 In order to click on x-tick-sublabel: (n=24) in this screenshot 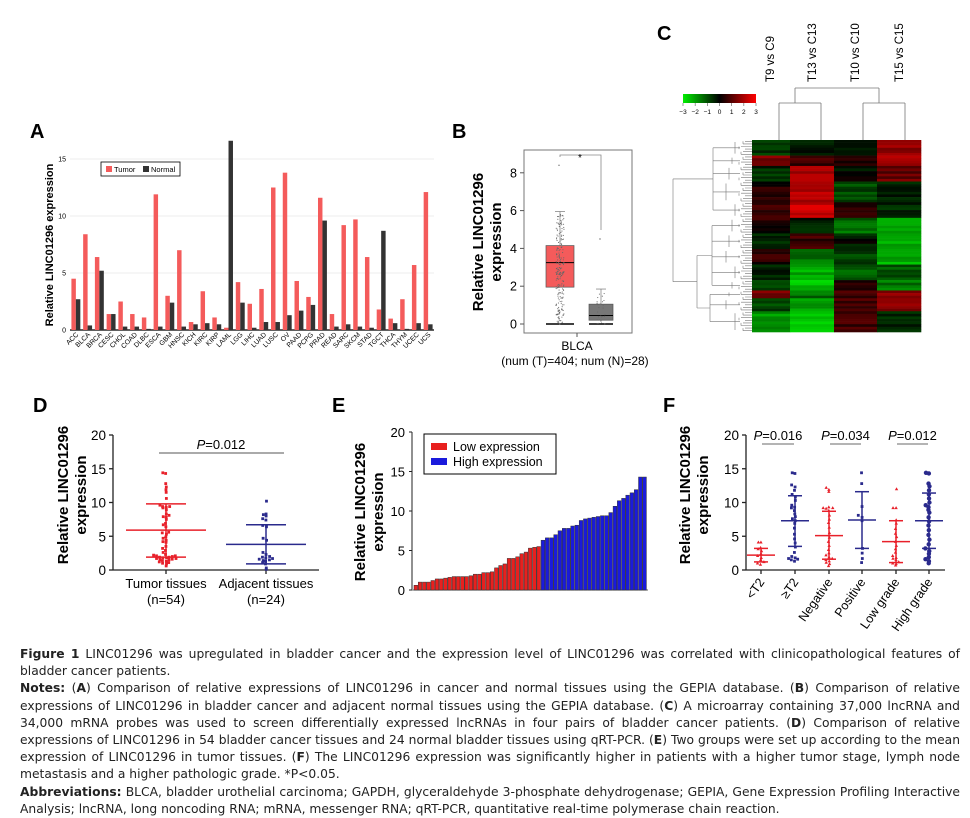, I will do `click(266, 599)`.